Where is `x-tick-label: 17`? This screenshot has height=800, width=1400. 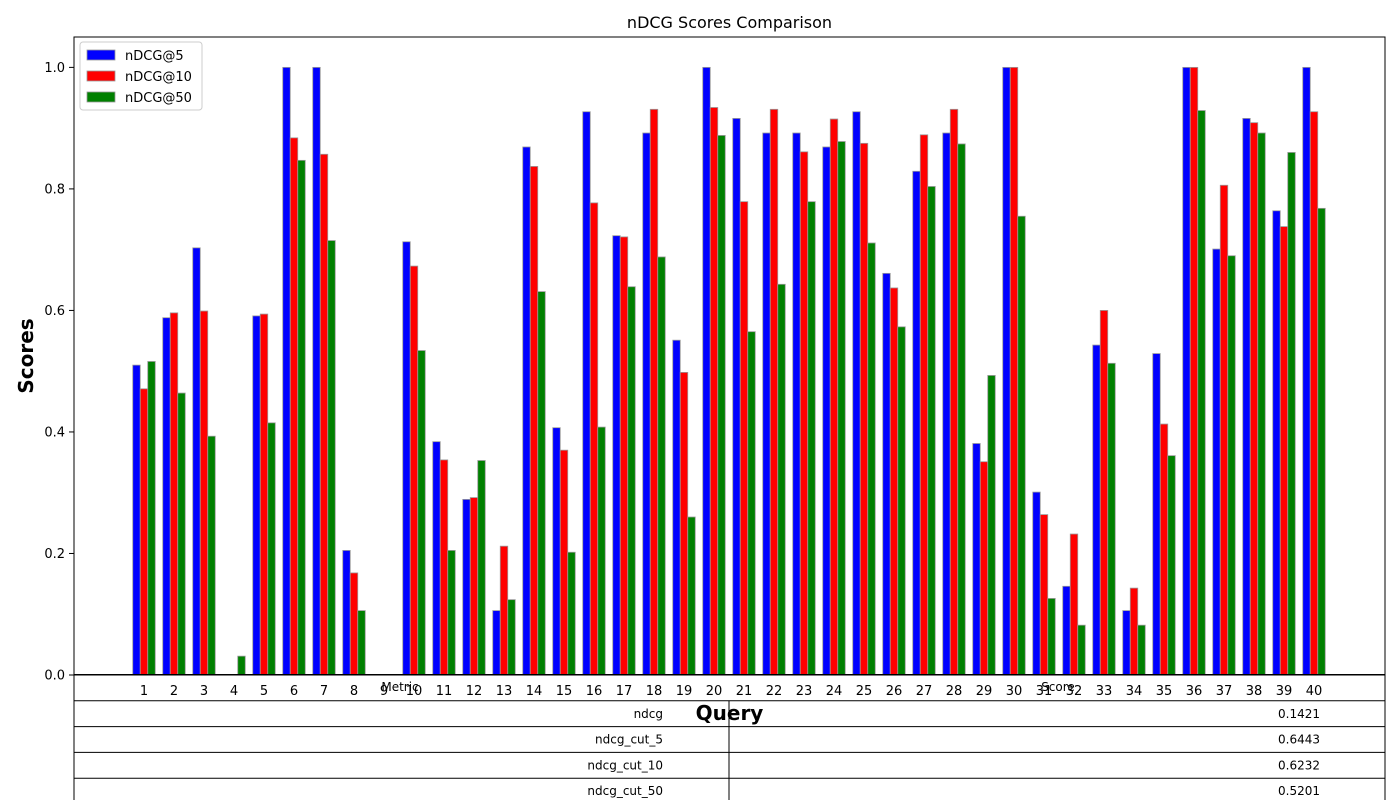 x-tick-label: 17 is located at coordinates (624, 691).